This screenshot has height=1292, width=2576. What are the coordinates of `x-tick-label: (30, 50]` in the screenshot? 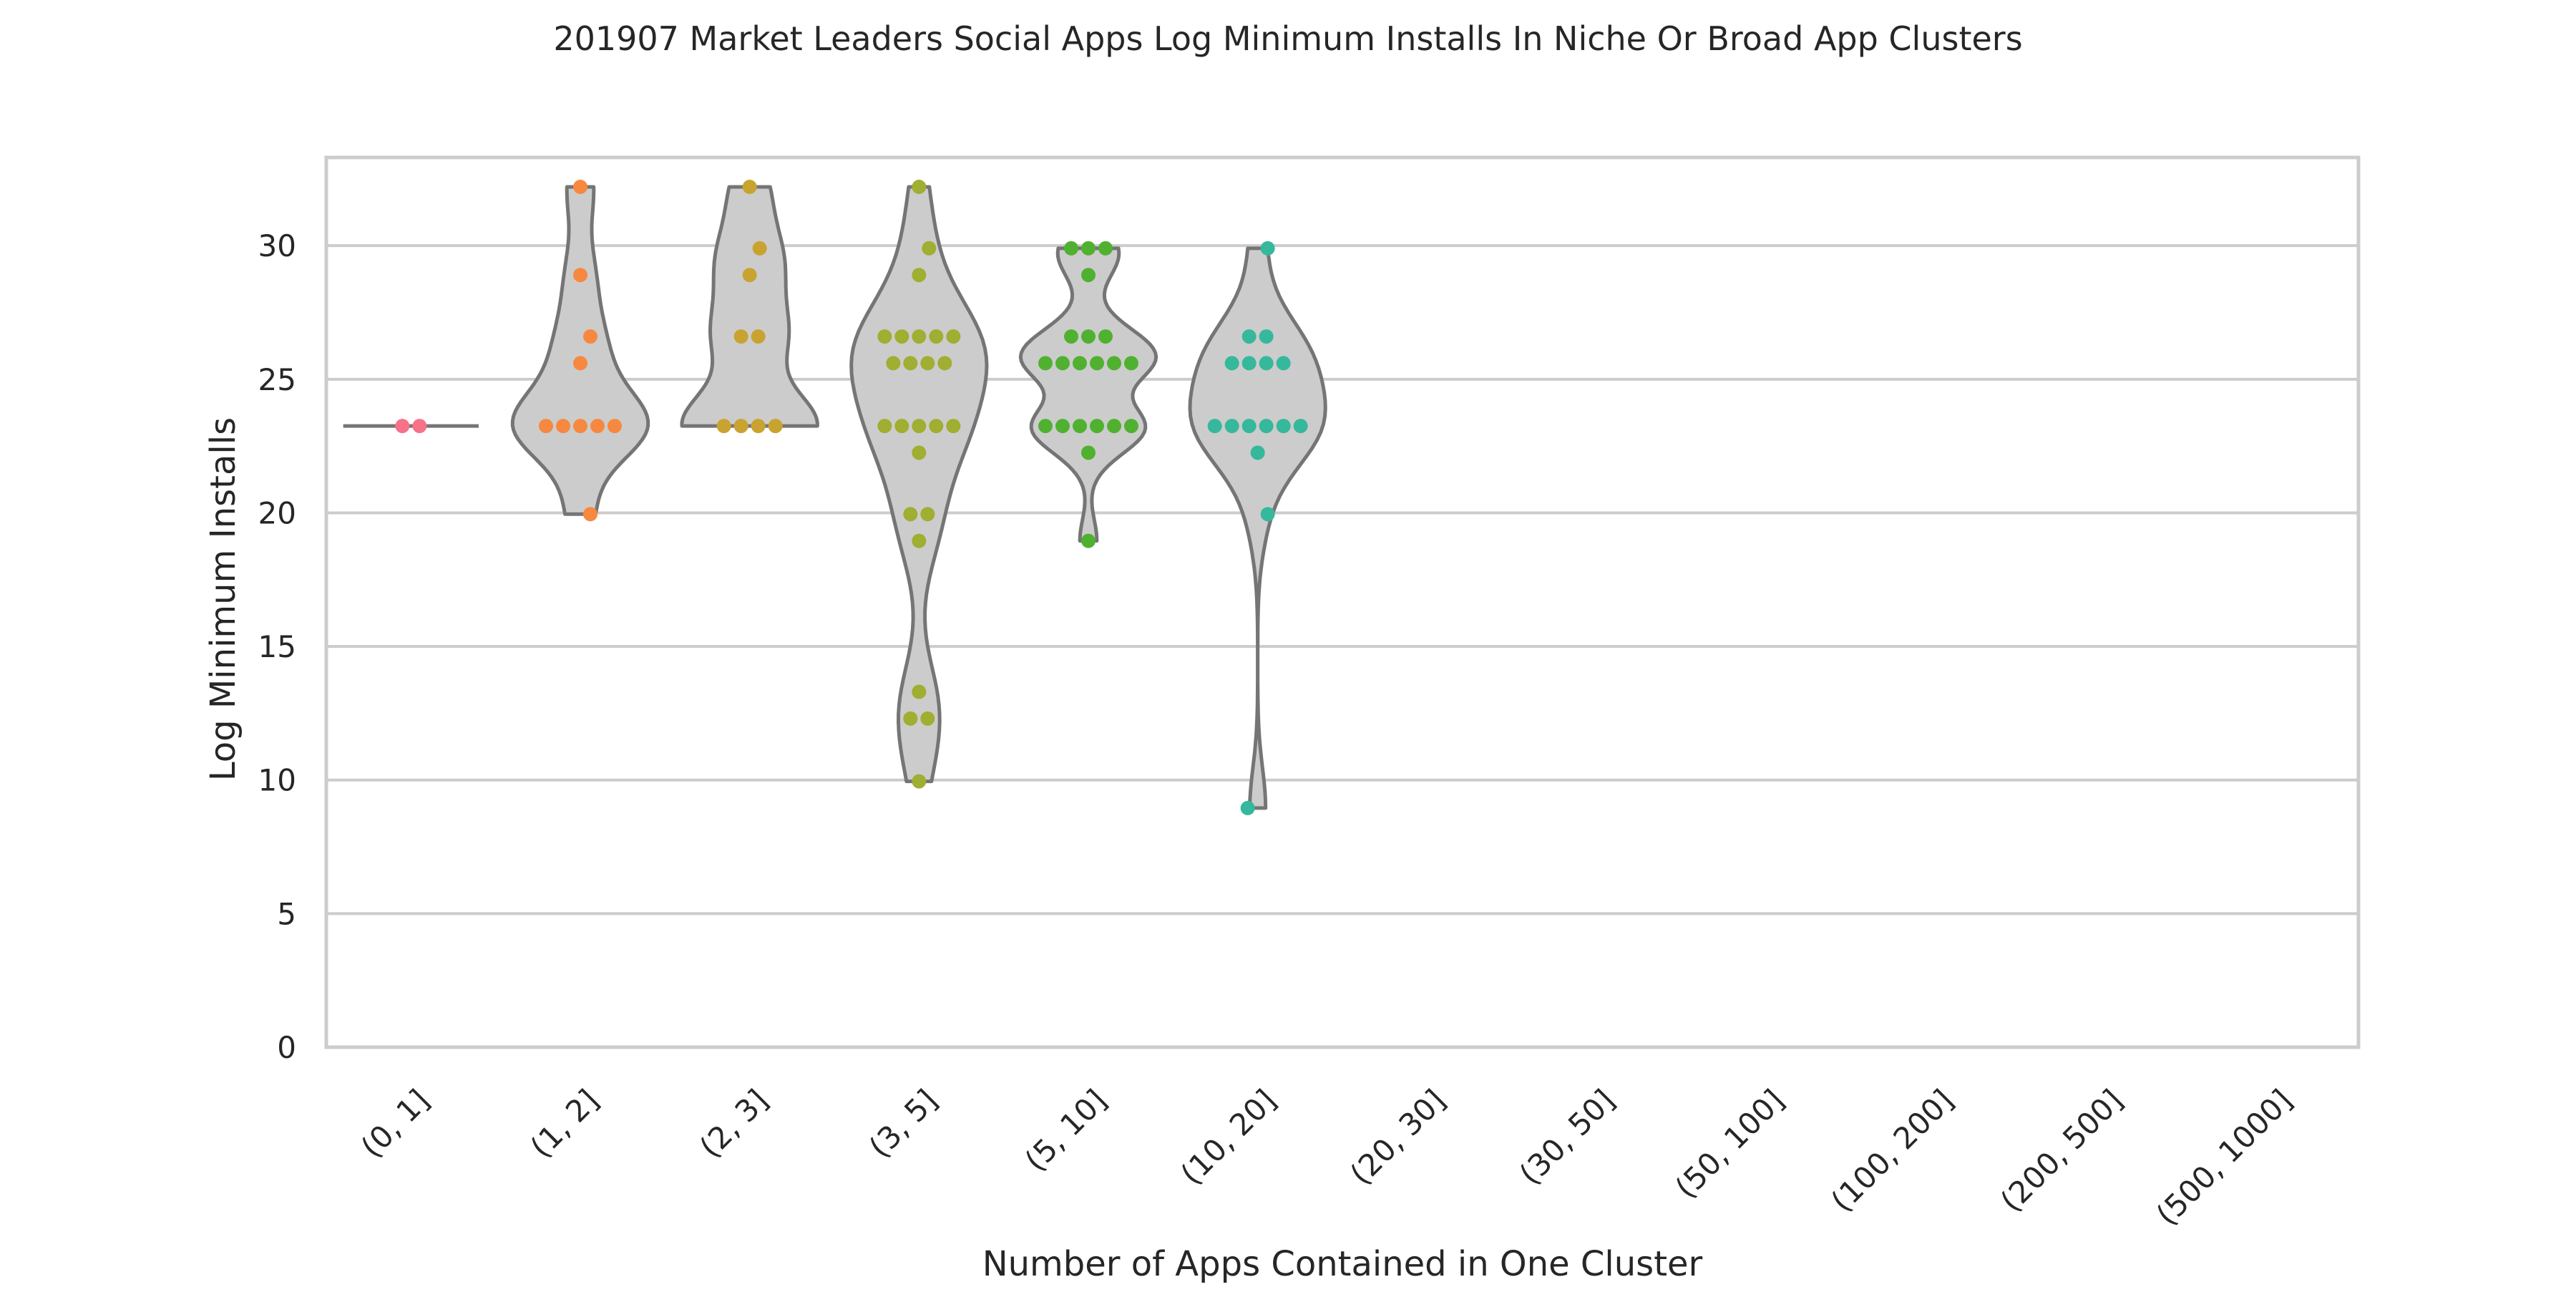 It's located at (1567, 1136).